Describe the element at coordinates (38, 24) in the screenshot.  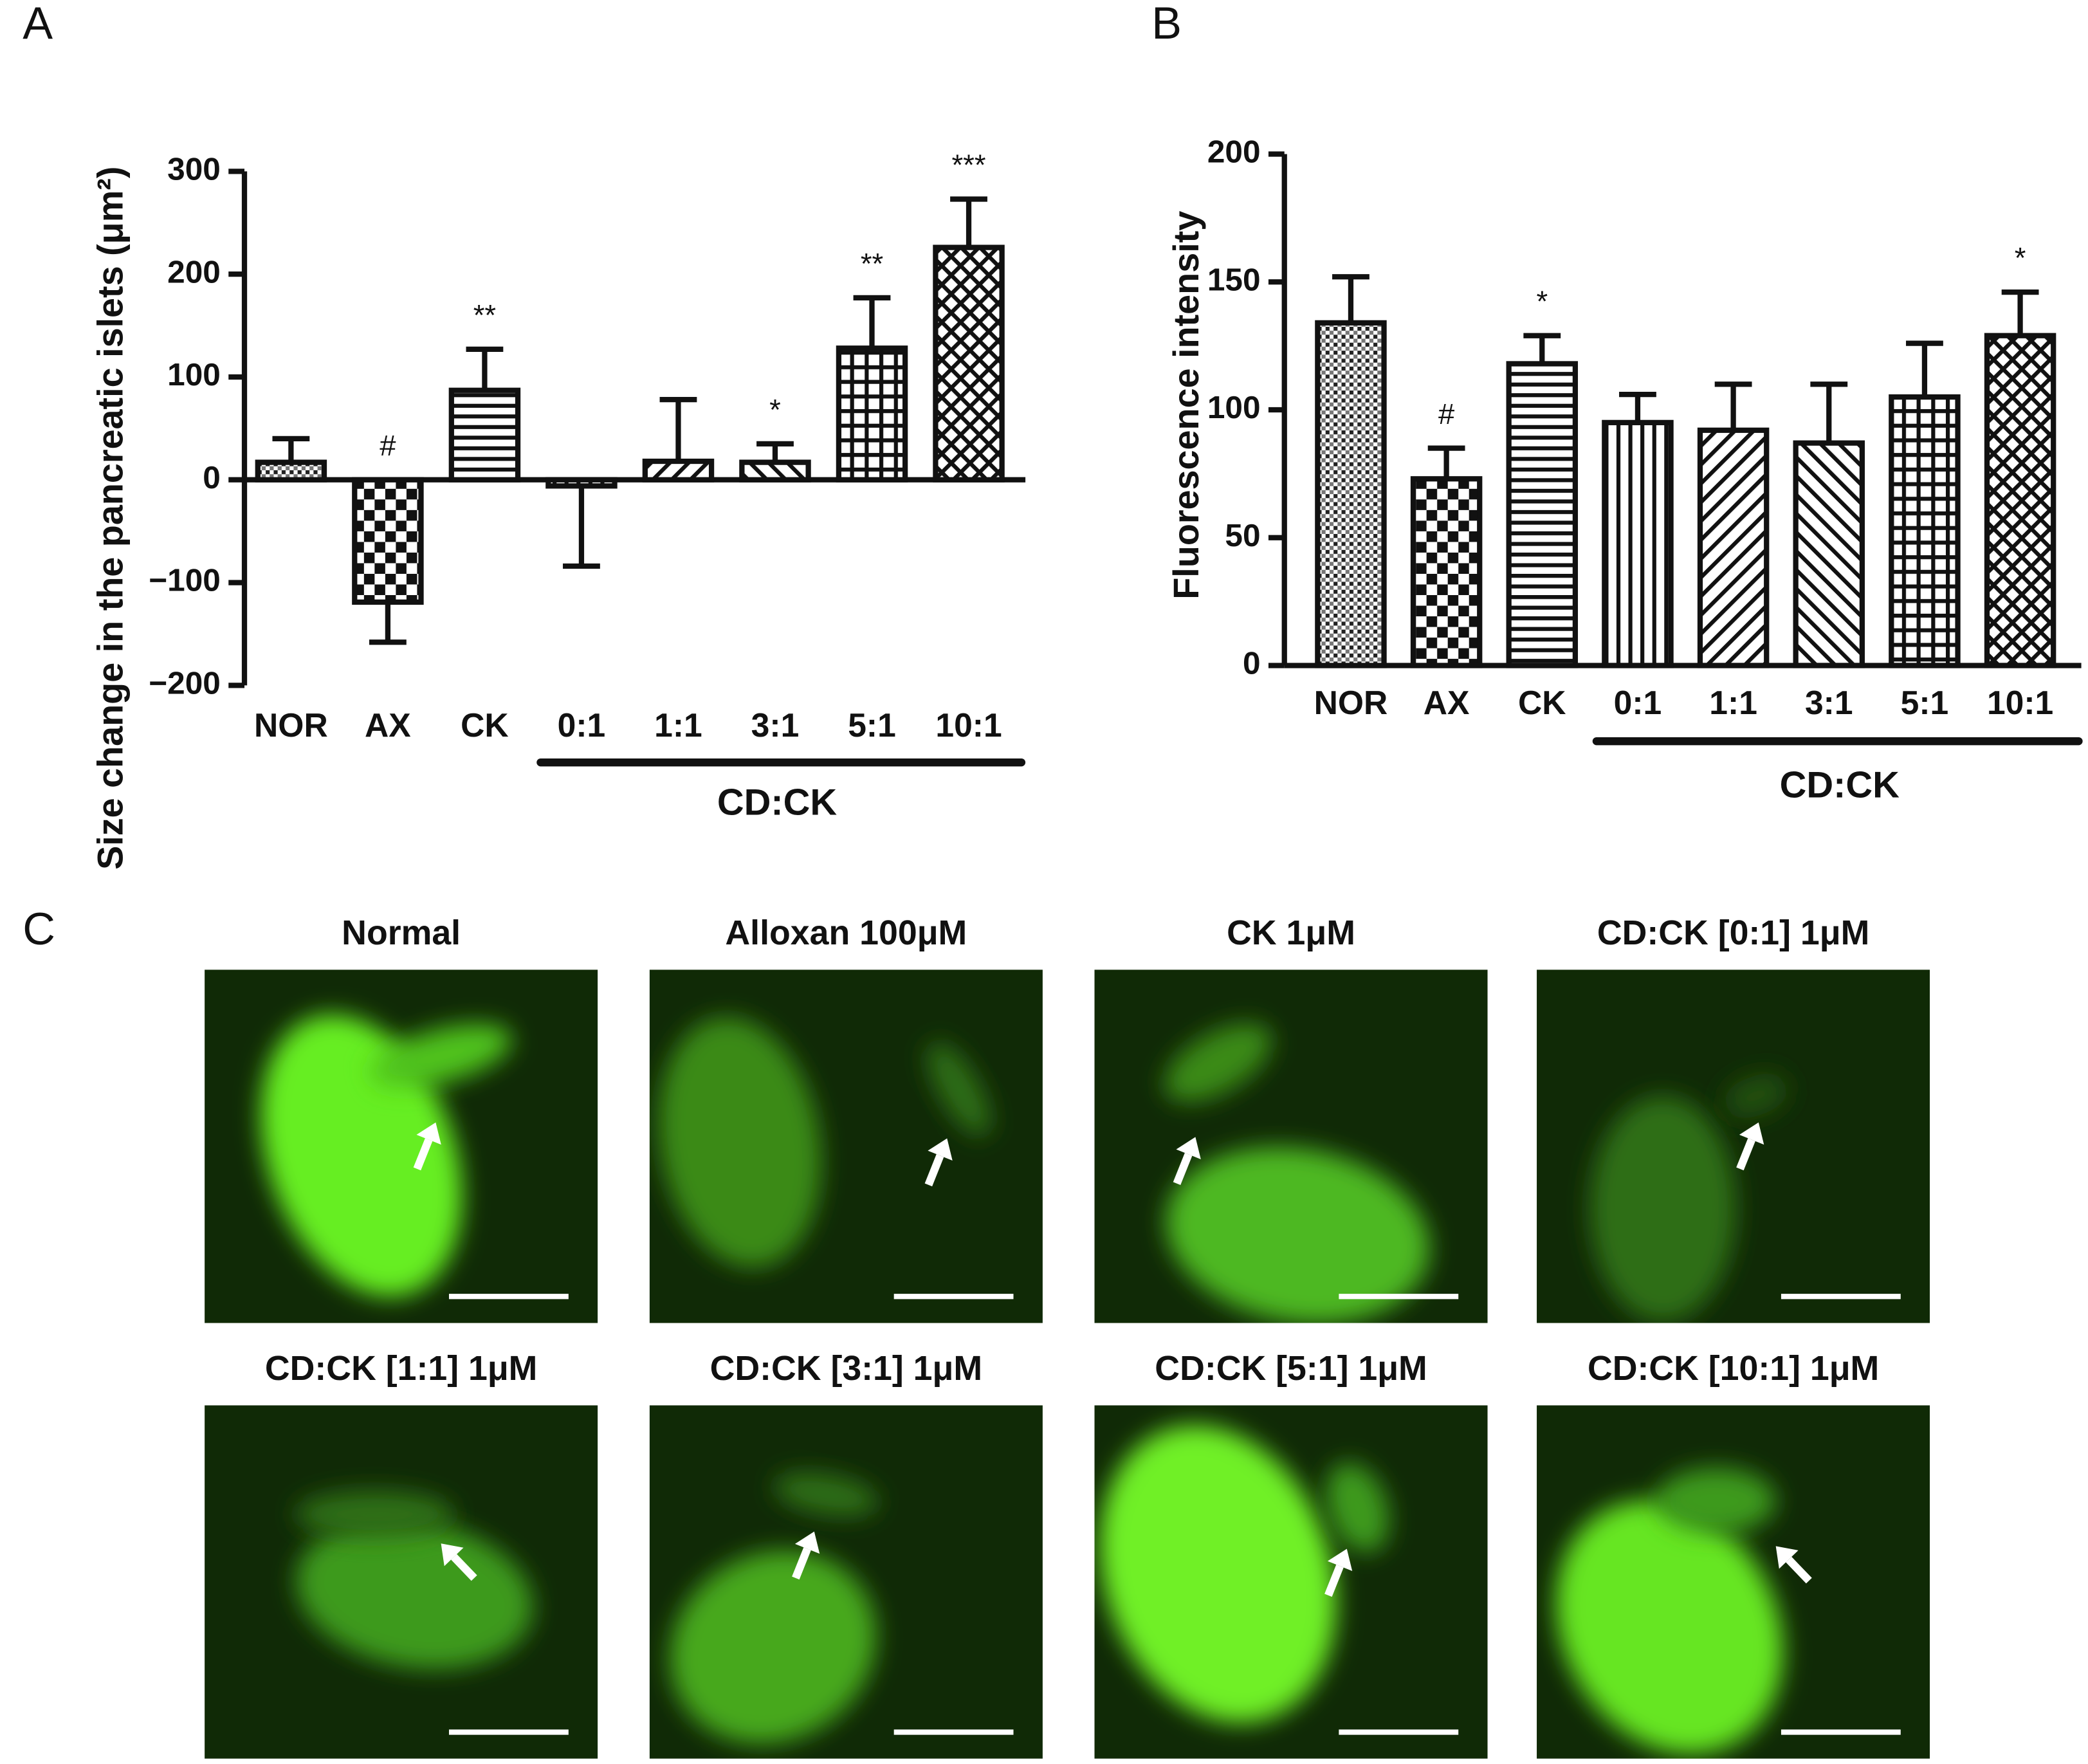
I see `panel-label: A` at that location.